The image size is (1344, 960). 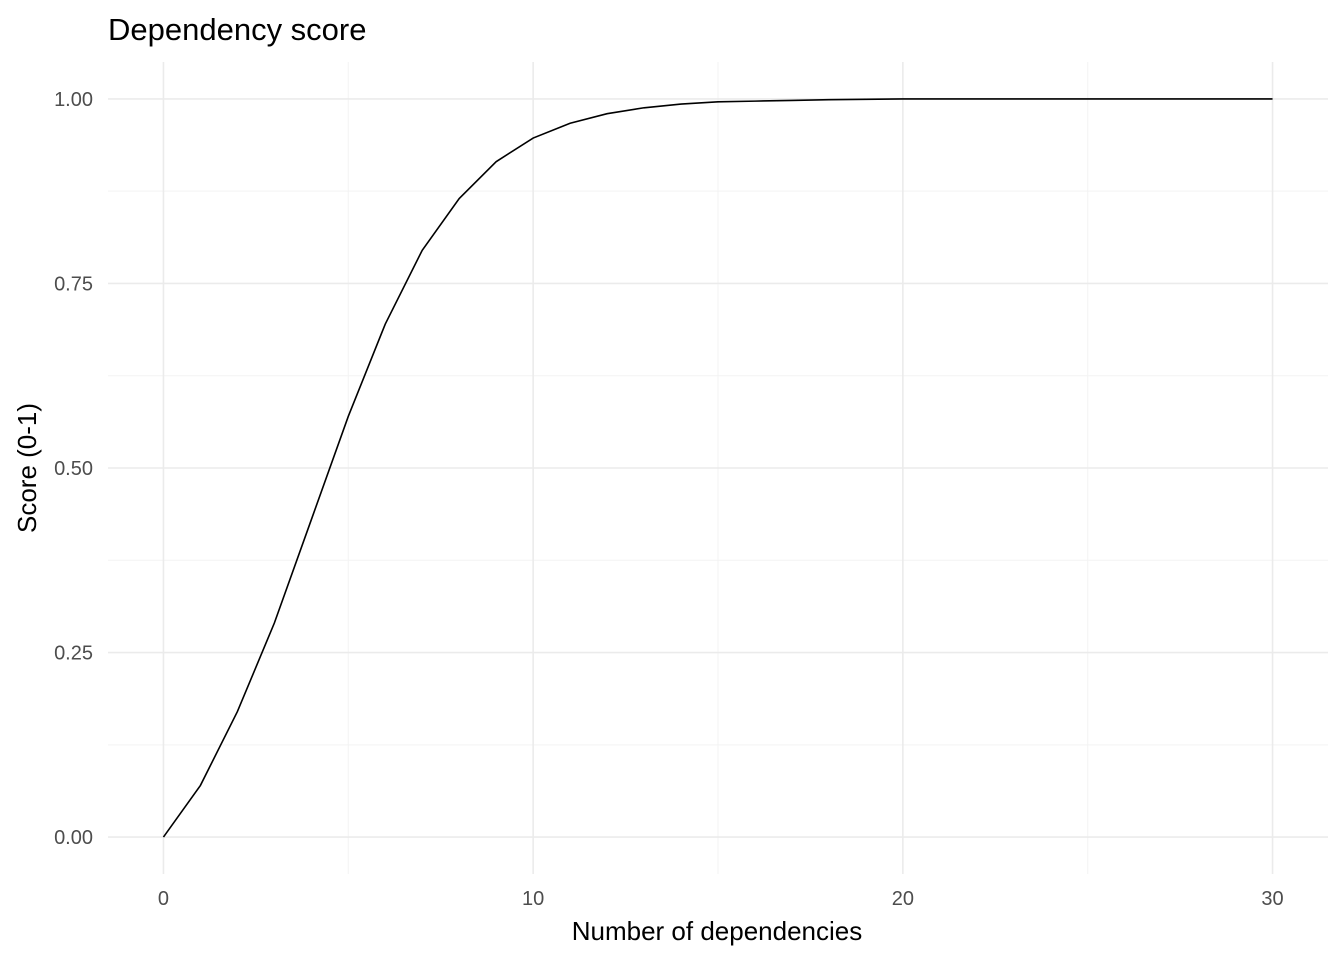 What do you see at coordinates (533, 899) in the screenshot?
I see `x-tick-label: 10` at bounding box center [533, 899].